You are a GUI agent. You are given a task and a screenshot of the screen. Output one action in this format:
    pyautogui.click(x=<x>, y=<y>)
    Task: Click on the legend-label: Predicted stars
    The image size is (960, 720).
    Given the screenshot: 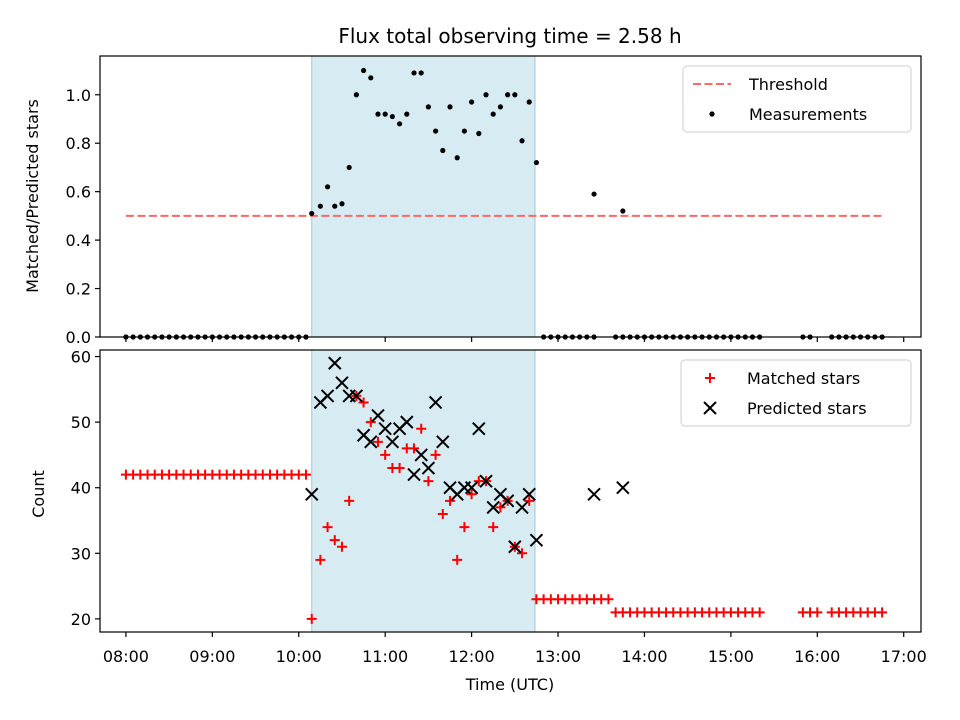 What is the action you would take?
    pyautogui.click(x=807, y=408)
    